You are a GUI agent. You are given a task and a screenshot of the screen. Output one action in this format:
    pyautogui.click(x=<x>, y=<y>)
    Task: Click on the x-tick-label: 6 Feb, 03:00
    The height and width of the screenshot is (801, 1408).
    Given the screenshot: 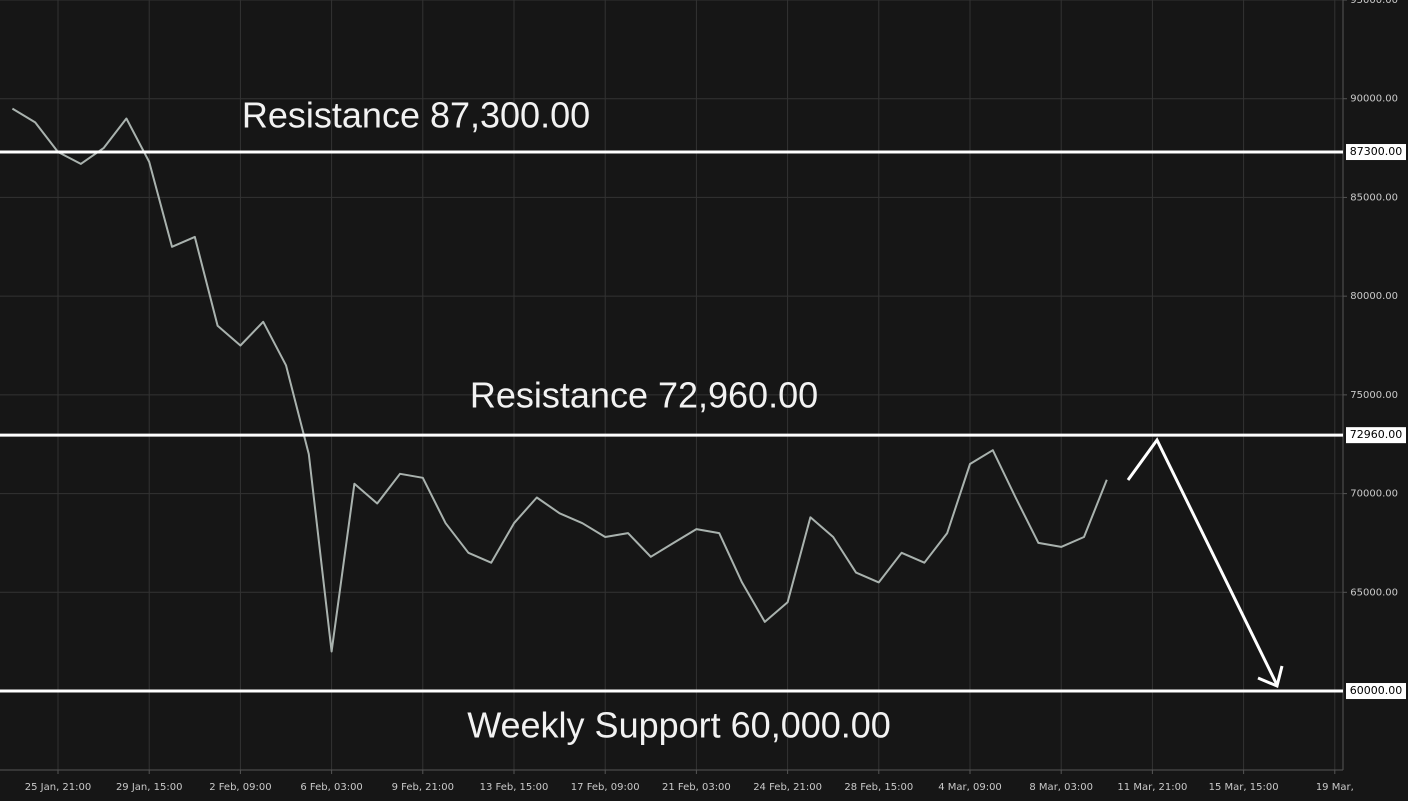 What is the action you would take?
    pyautogui.click(x=331, y=787)
    